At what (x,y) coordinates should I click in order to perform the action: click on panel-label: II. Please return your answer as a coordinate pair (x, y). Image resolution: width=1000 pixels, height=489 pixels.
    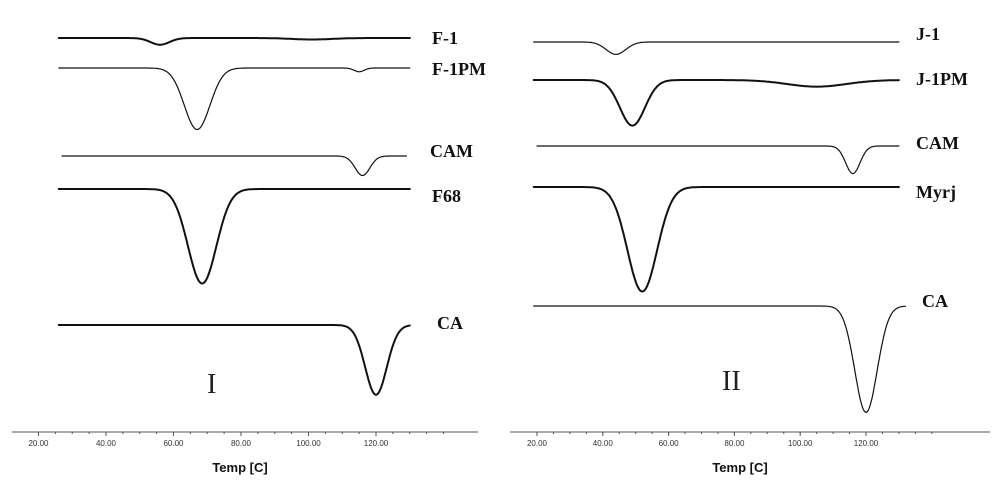
    Looking at the image, I should click on (731, 381).